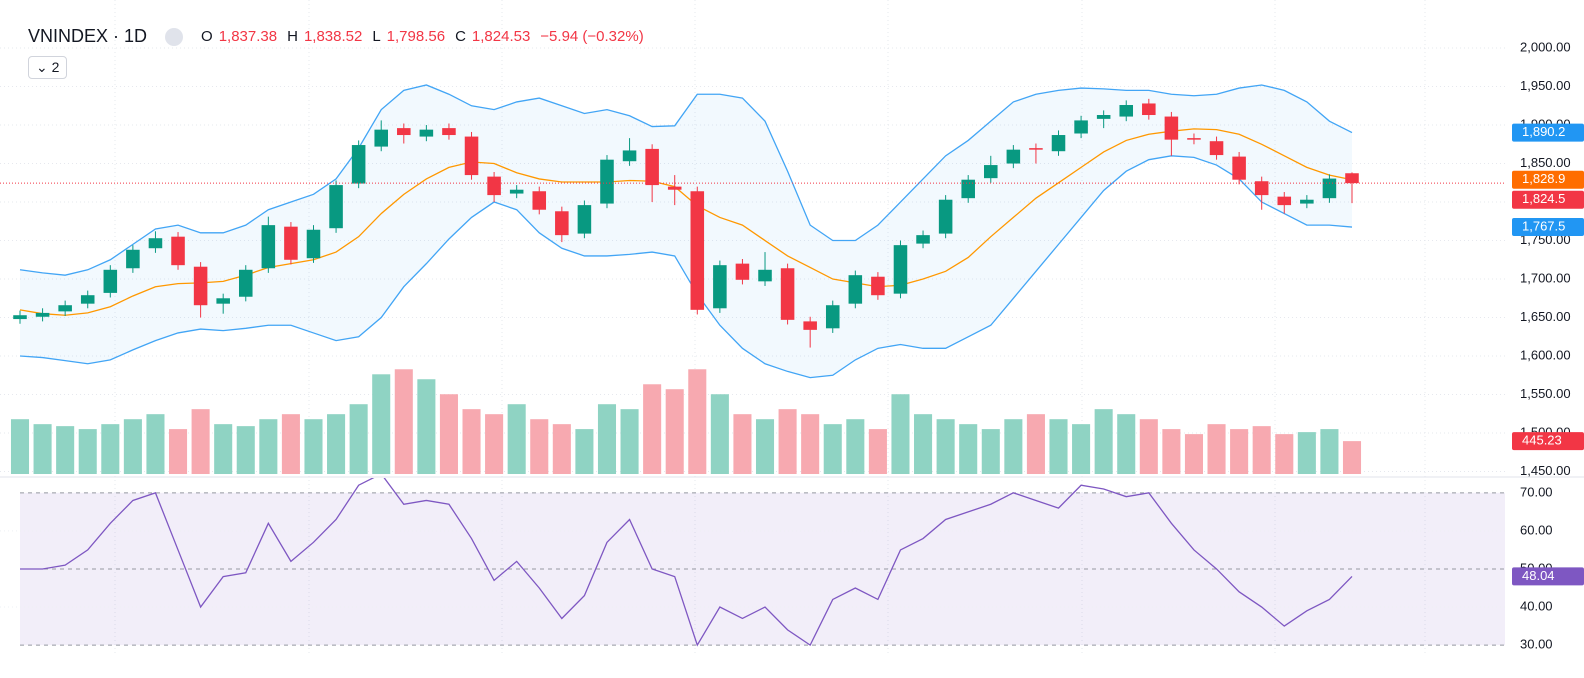 This screenshot has height=678, width=1584. I want to click on y-tick-label: 1,850.00, so click(1545, 162).